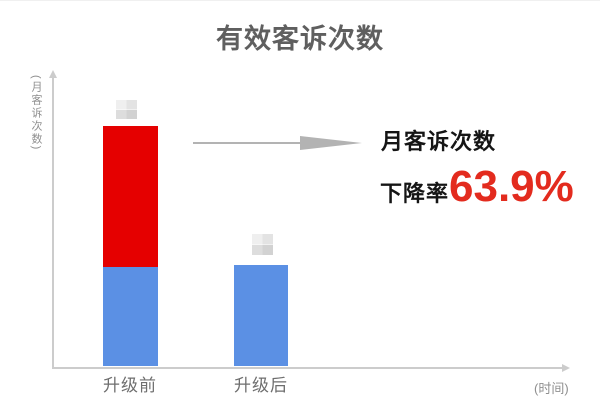 The image size is (600, 400). Describe the element at coordinates (130, 196) in the screenshot. I see `bar-segment-decrease` at that location.